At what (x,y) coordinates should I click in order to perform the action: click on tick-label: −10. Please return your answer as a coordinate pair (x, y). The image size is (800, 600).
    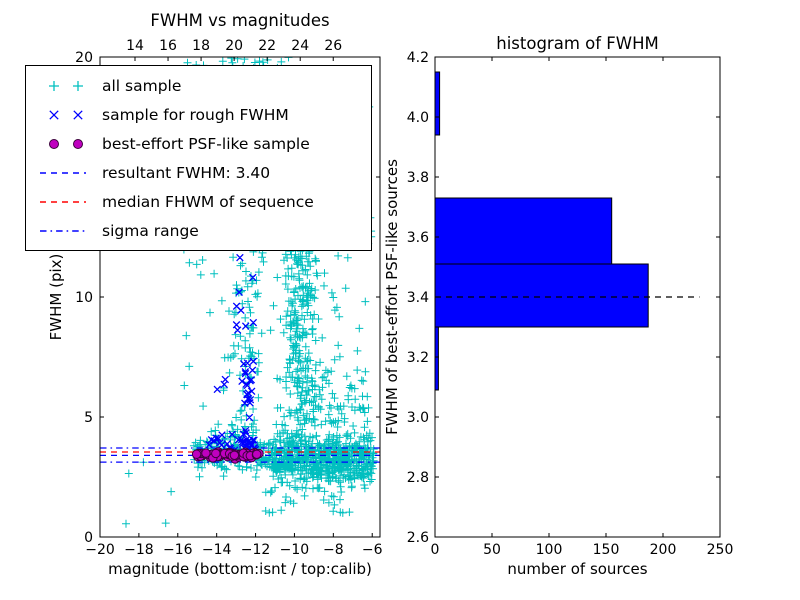
    Looking at the image, I should click on (295, 550).